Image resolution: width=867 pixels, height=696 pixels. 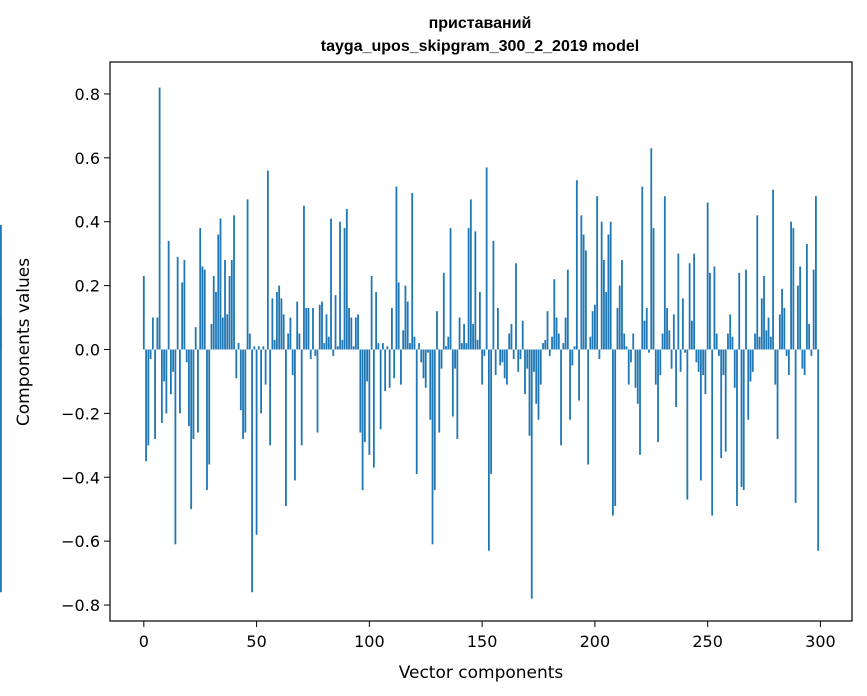 What do you see at coordinates (144, 641) in the screenshot?
I see `x-tick-label: 0` at bounding box center [144, 641].